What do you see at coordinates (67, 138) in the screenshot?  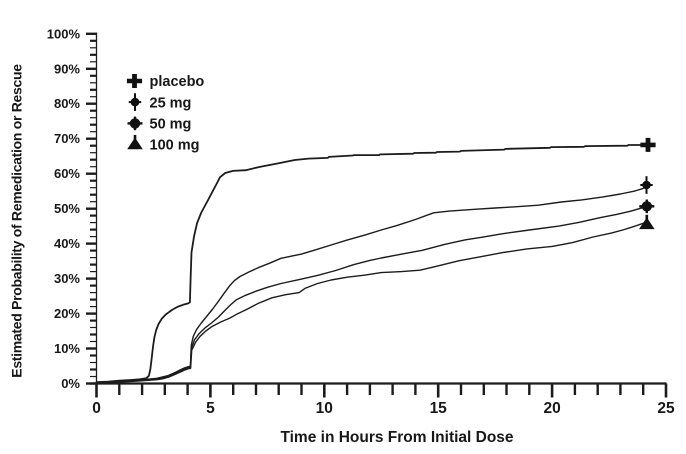 I see `svg-text: 70%` at bounding box center [67, 138].